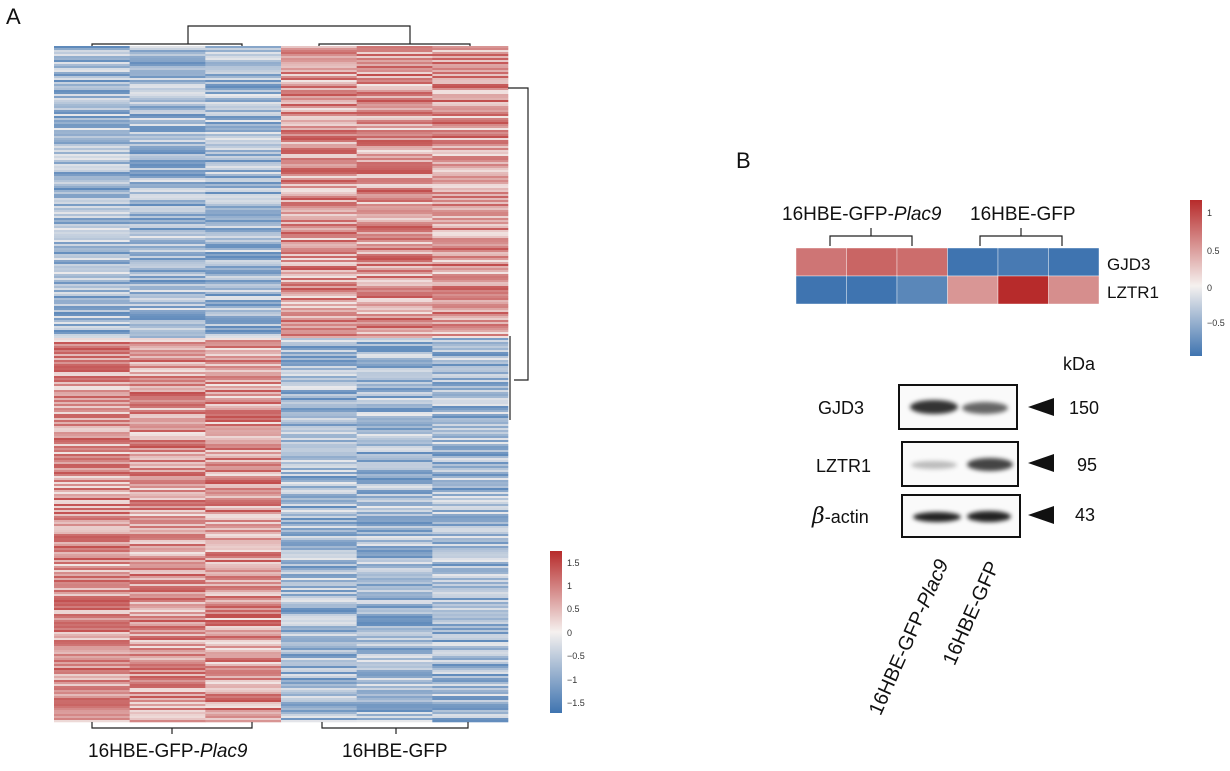  What do you see at coordinates (958, 407) in the screenshot?
I see `blot-gjd3` at bounding box center [958, 407].